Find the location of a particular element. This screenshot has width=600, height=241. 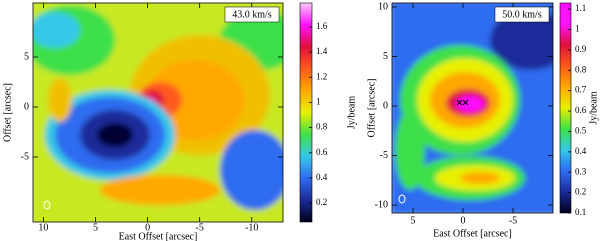

colorbar-tick-label: 1.1 is located at coordinates (580, 8).